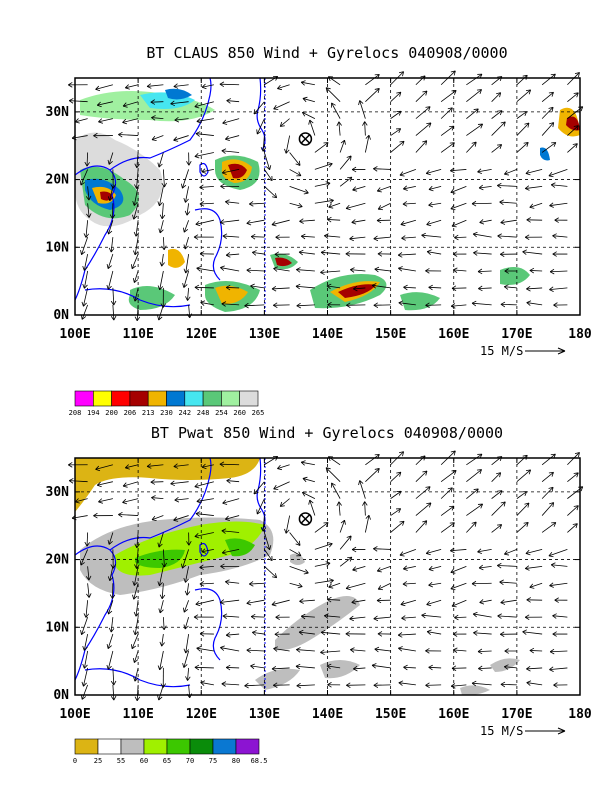 This screenshot has width=612, height=792. Describe the element at coordinates (580, 714) in the screenshot. I see `x-tick-label: 180` at that location.